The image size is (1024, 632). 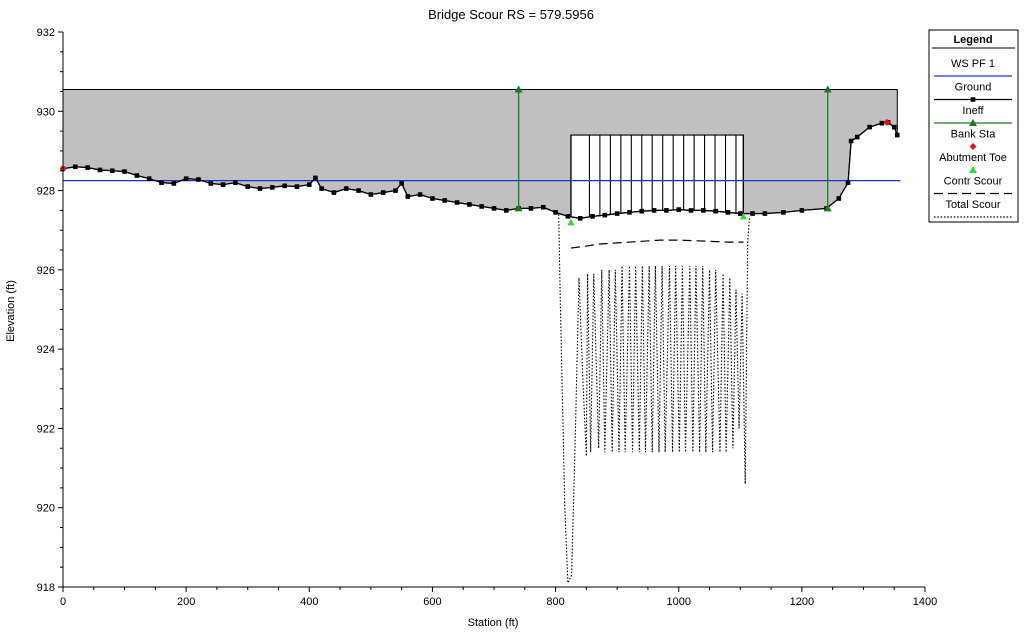 I want to click on abutment-toe-point, so click(x=571, y=222).